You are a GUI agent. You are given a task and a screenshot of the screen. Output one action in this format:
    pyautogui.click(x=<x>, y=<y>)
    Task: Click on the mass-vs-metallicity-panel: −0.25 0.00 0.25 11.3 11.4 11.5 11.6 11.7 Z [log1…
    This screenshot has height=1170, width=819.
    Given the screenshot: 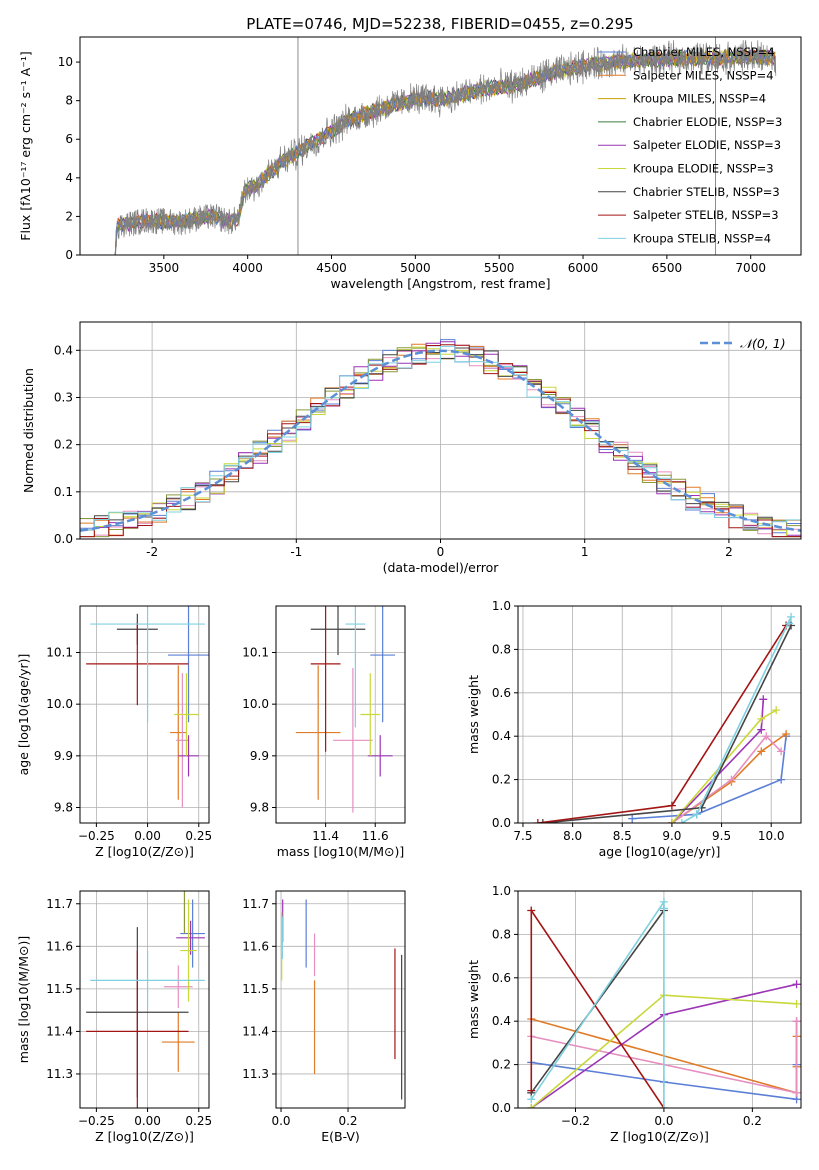 What is the action you would take?
    pyautogui.click(x=114, y=1017)
    